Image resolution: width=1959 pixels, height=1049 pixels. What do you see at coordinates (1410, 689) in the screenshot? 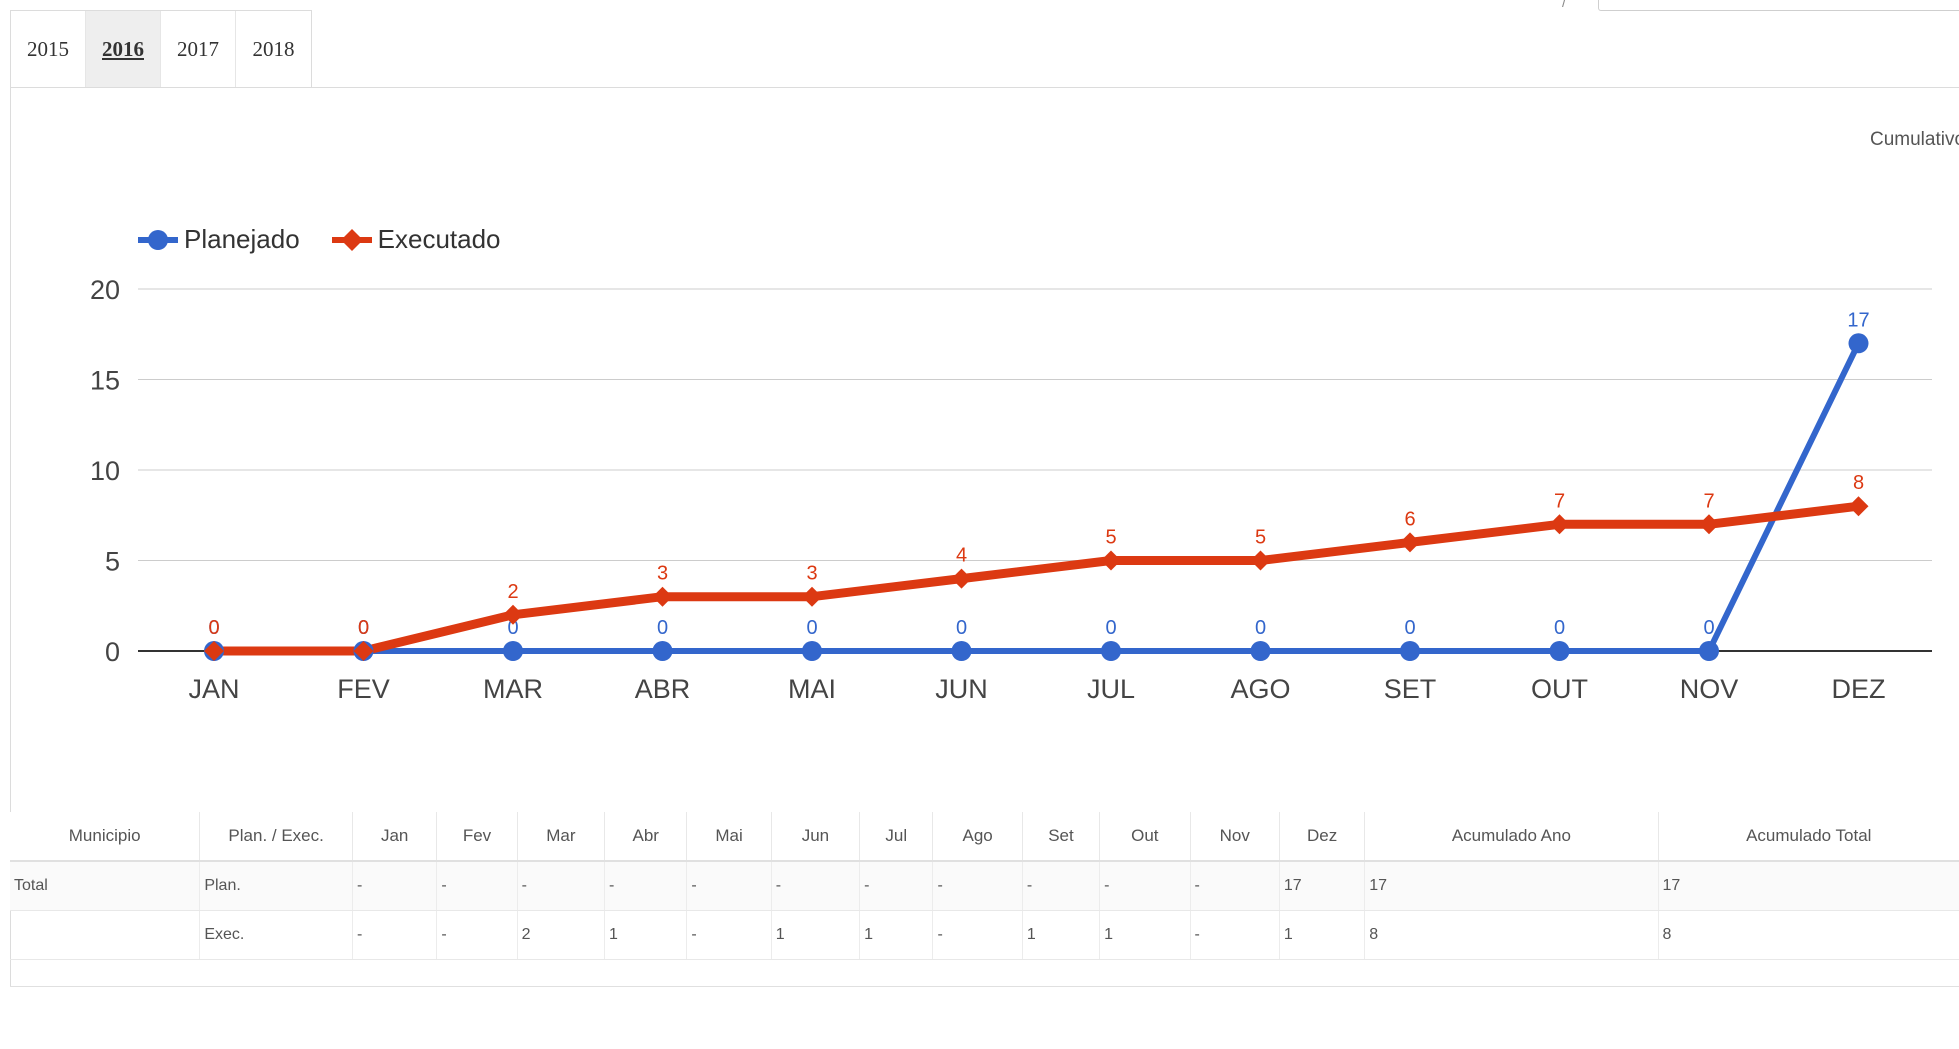
I see `x-tick-label: SET` at bounding box center [1410, 689].